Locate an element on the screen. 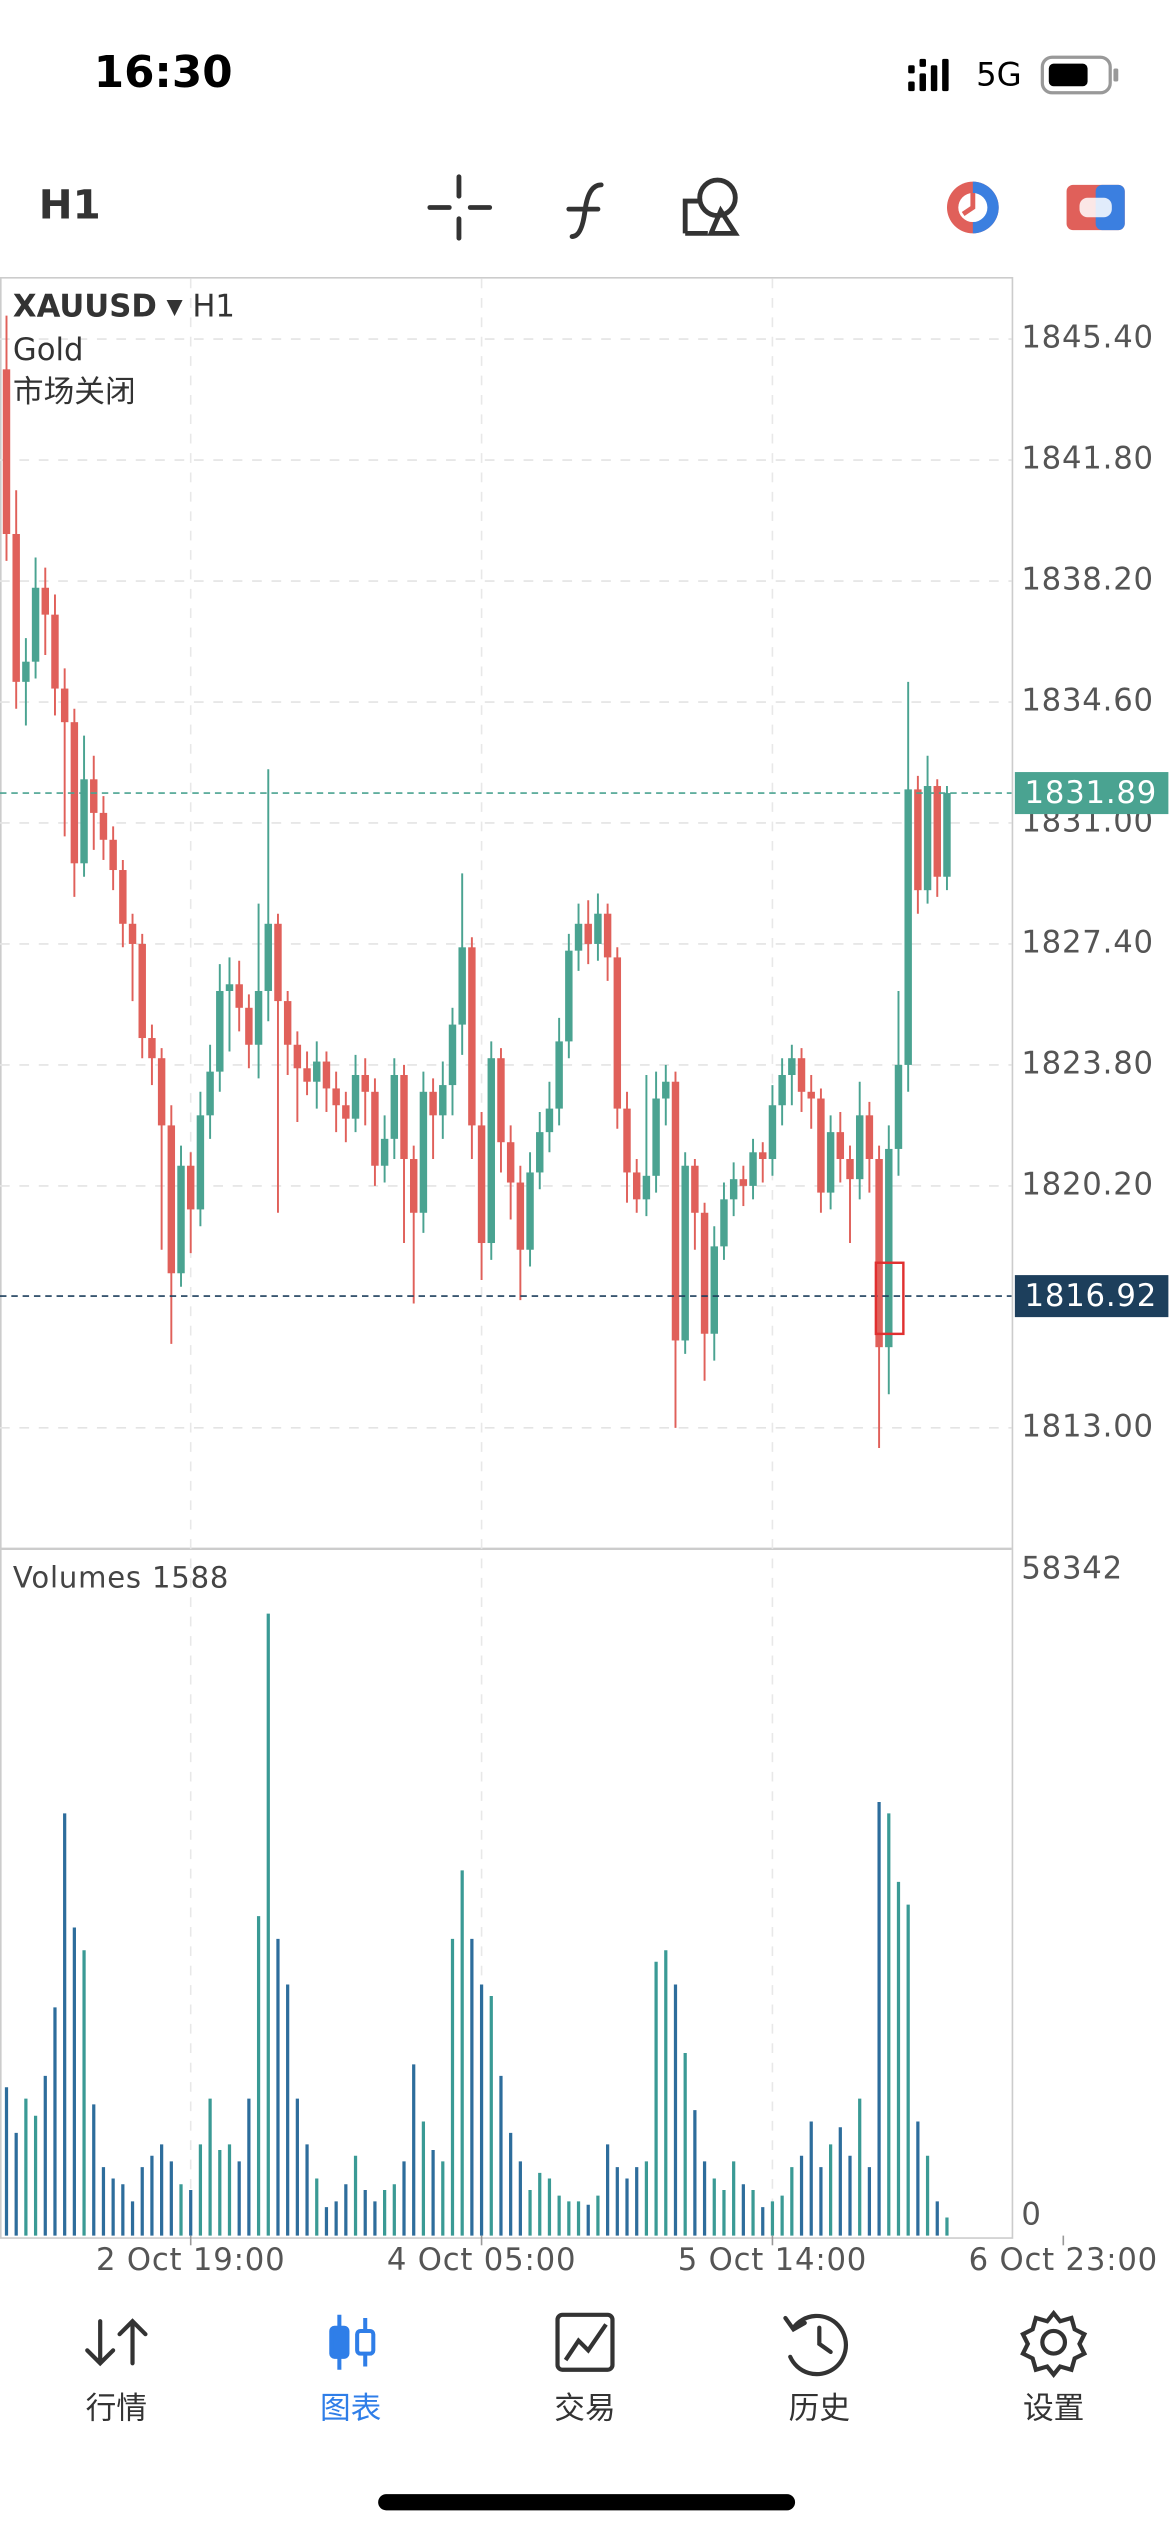  trade-icon is located at coordinates (585, 2342).